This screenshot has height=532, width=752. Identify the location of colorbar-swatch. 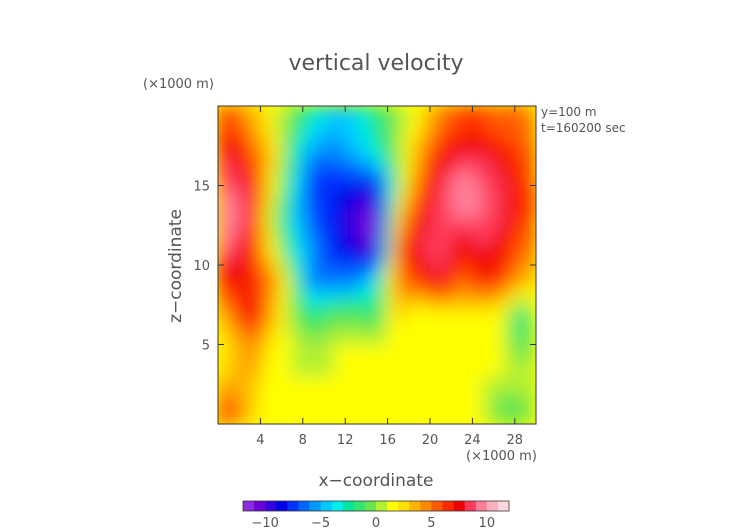
(249, 506).